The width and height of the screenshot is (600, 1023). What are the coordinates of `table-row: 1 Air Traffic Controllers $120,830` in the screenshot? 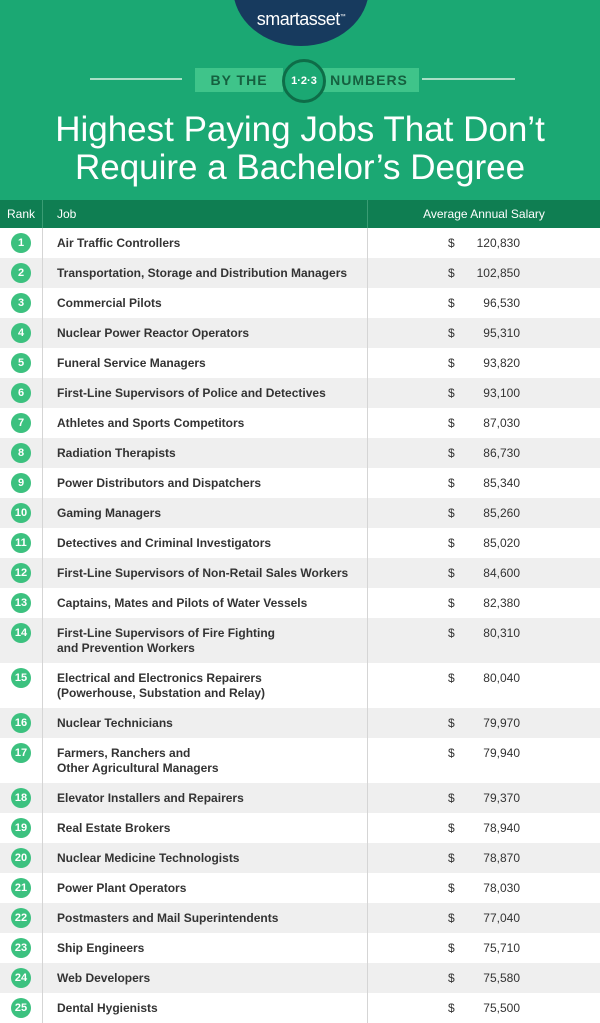 It's located at (300, 243).